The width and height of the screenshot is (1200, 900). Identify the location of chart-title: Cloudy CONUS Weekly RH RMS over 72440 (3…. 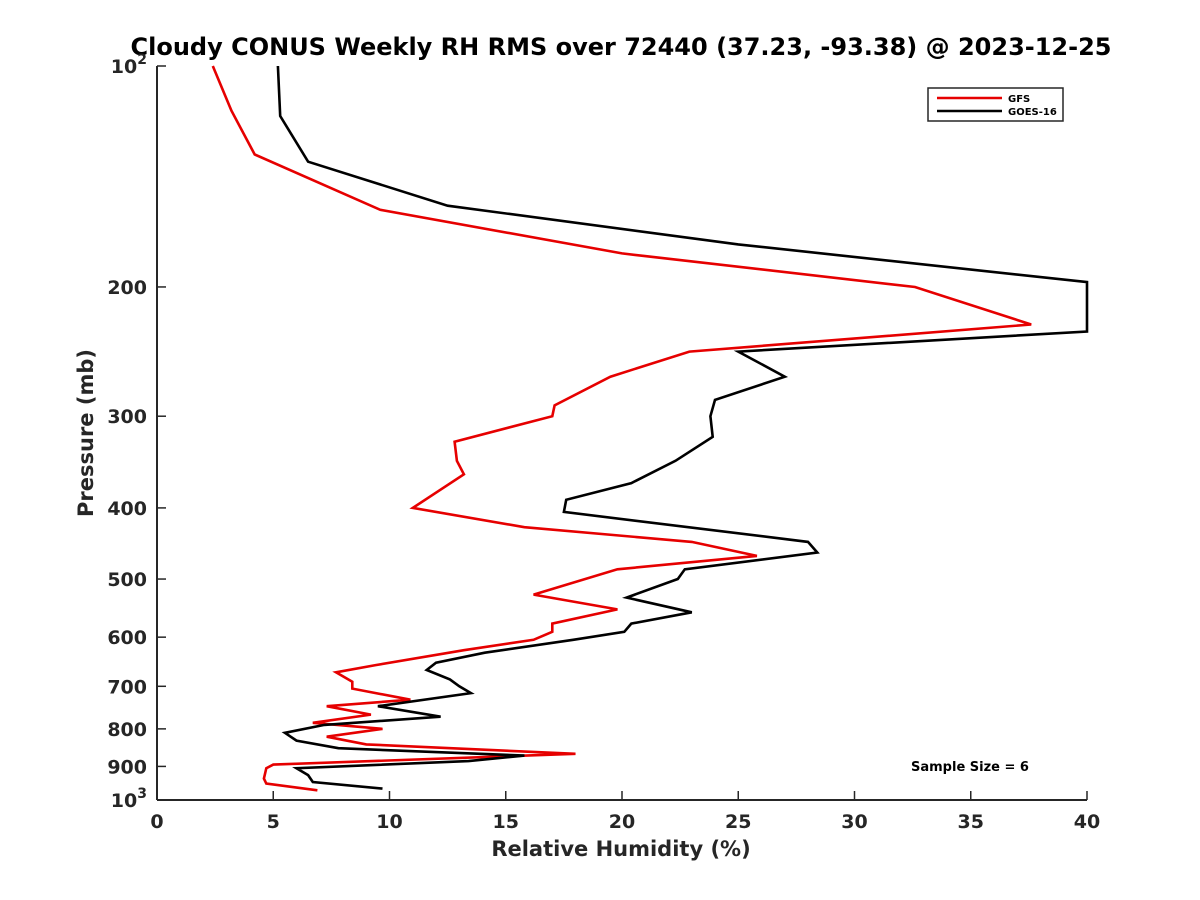
(621, 47).